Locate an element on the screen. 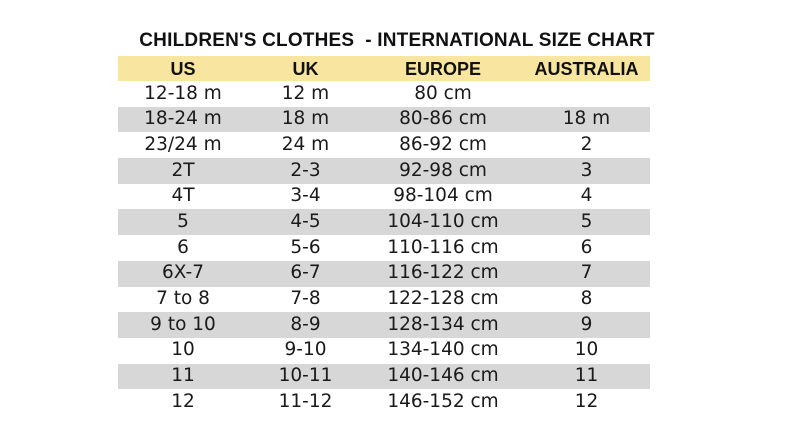 The image size is (794, 447). cell-uk: 4-5 is located at coordinates (305, 222).